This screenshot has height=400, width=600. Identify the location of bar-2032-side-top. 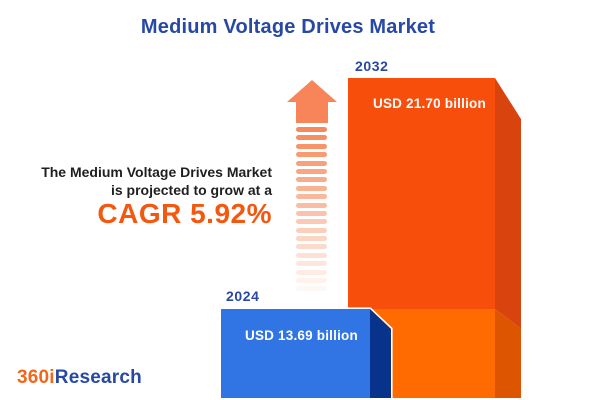
(508, 203).